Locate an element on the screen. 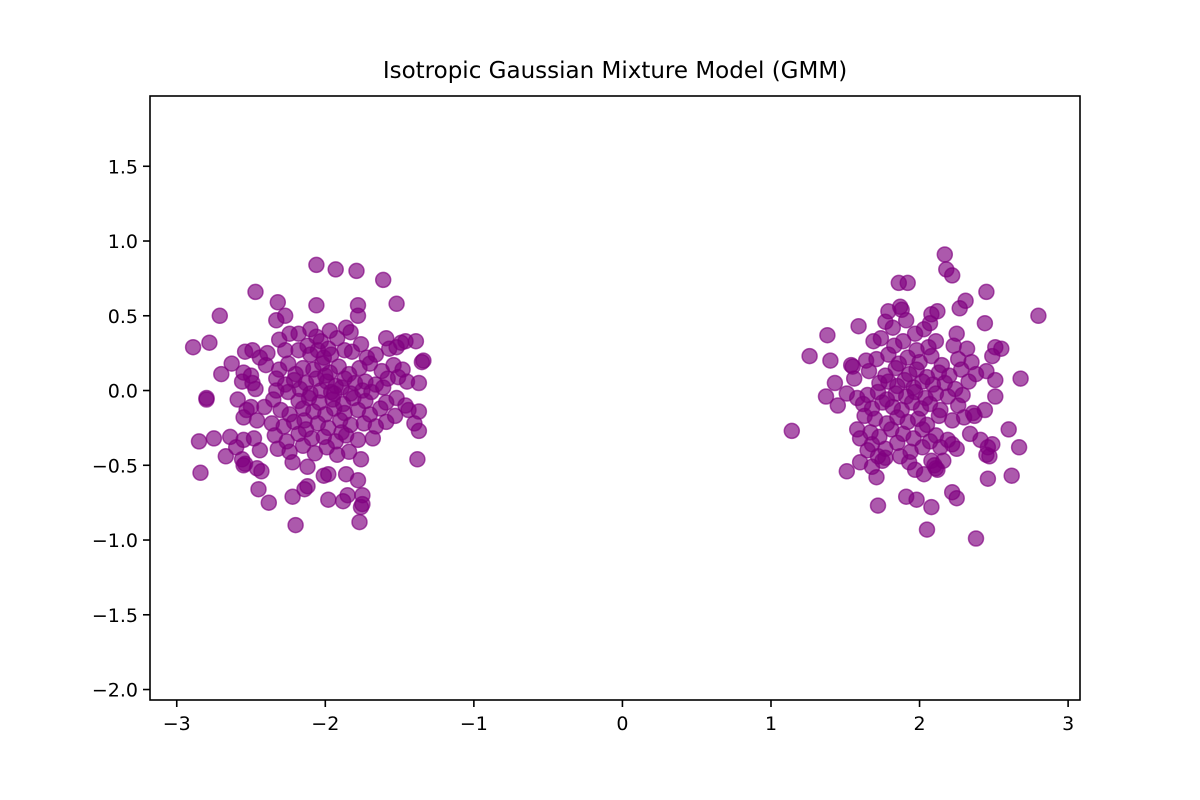 Image resolution: width=1200 pixels, height=800 pixels. x-tick-label: 0 is located at coordinates (622, 724).